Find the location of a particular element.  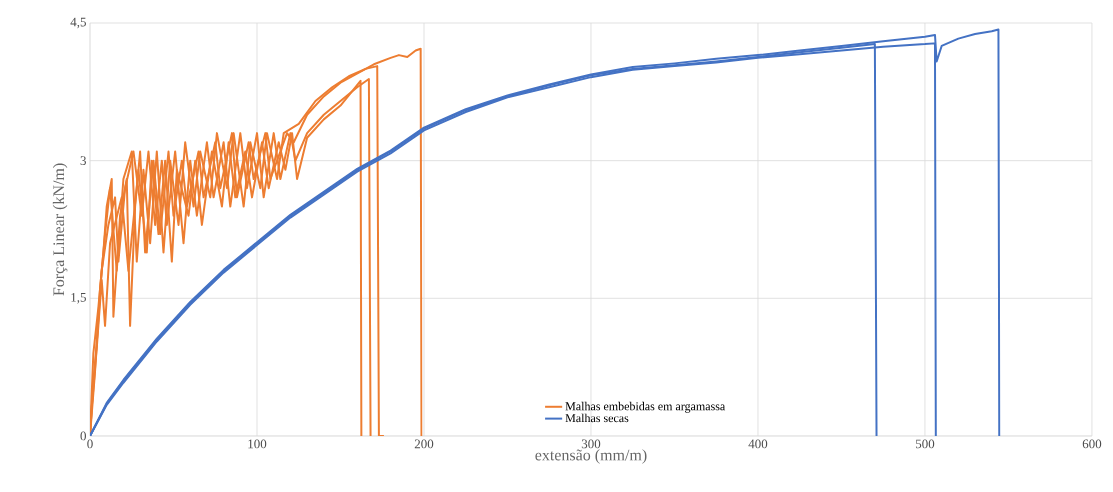

x-tick-label: 100 is located at coordinates (257, 444).